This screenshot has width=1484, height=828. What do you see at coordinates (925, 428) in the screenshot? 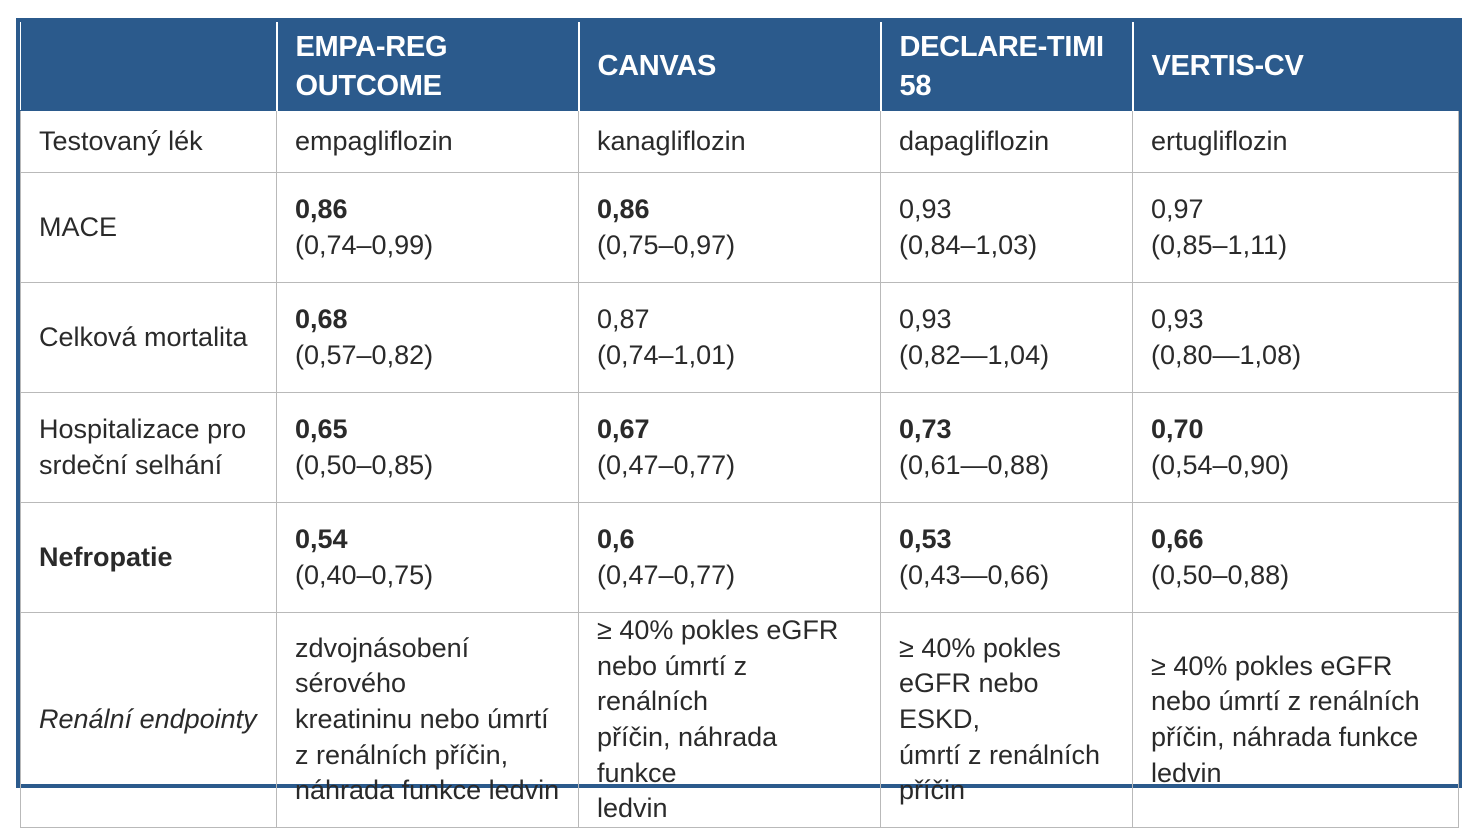
I see `hazard-ratio: 0,73` at bounding box center [925, 428].